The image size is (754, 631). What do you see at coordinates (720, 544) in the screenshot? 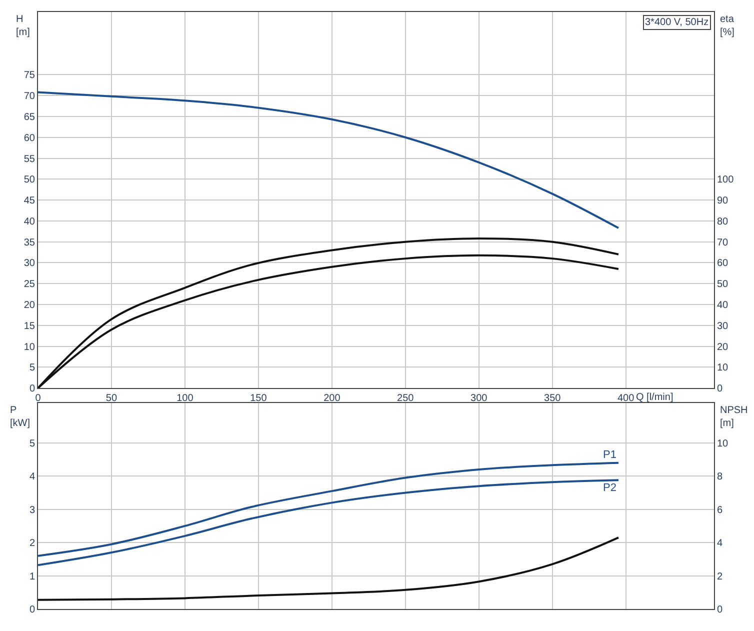
I see `y2-tick-label: 4` at bounding box center [720, 544].